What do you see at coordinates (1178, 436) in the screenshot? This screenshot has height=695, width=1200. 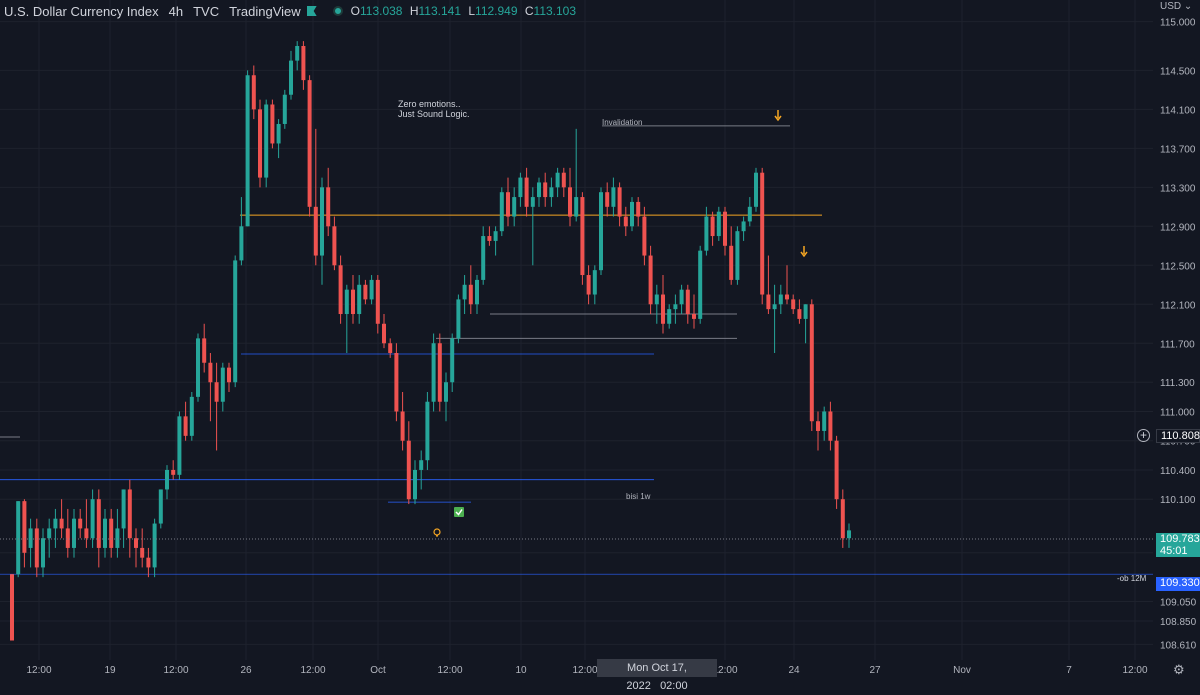 I see `hover-price-label: 110.808` at bounding box center [1178, 436].